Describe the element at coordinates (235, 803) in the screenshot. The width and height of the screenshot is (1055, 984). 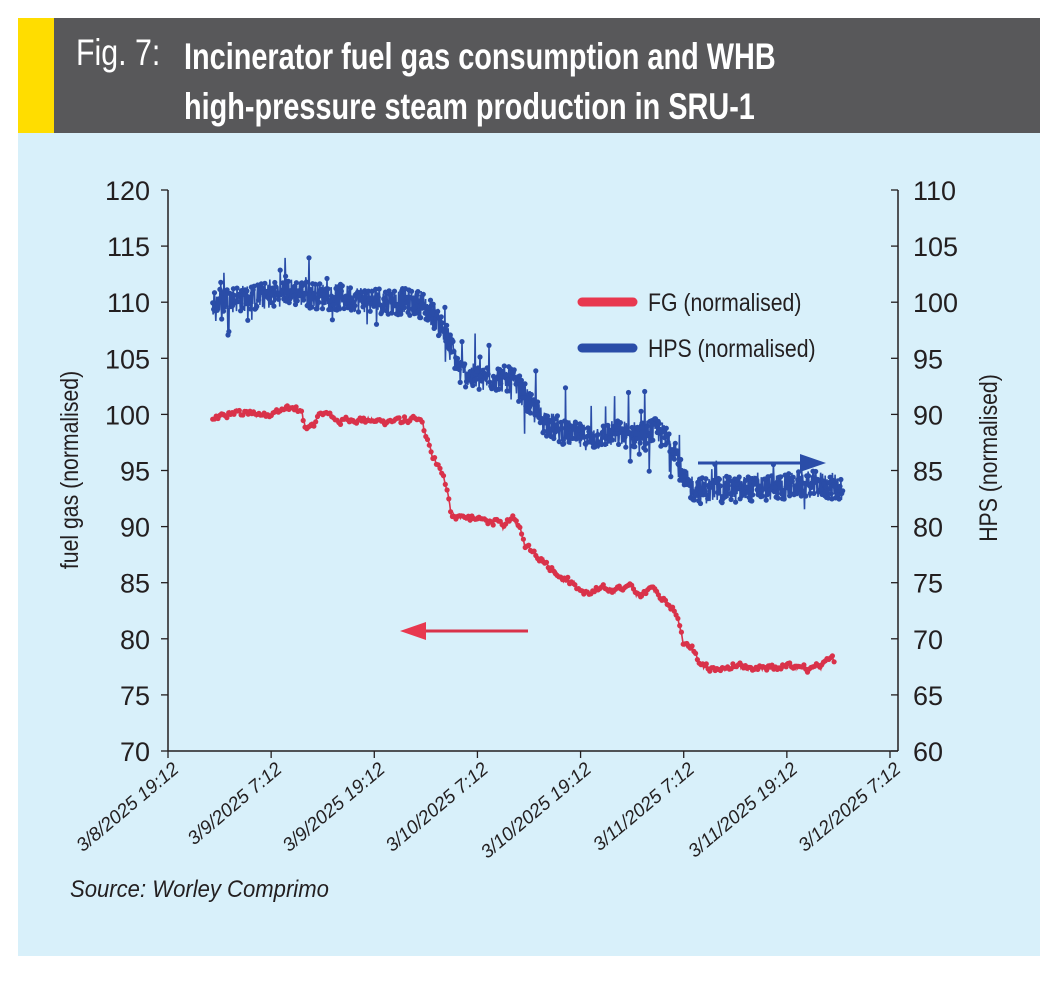
I see `x-tick-label: 3/9/2025 7:12` at that location.